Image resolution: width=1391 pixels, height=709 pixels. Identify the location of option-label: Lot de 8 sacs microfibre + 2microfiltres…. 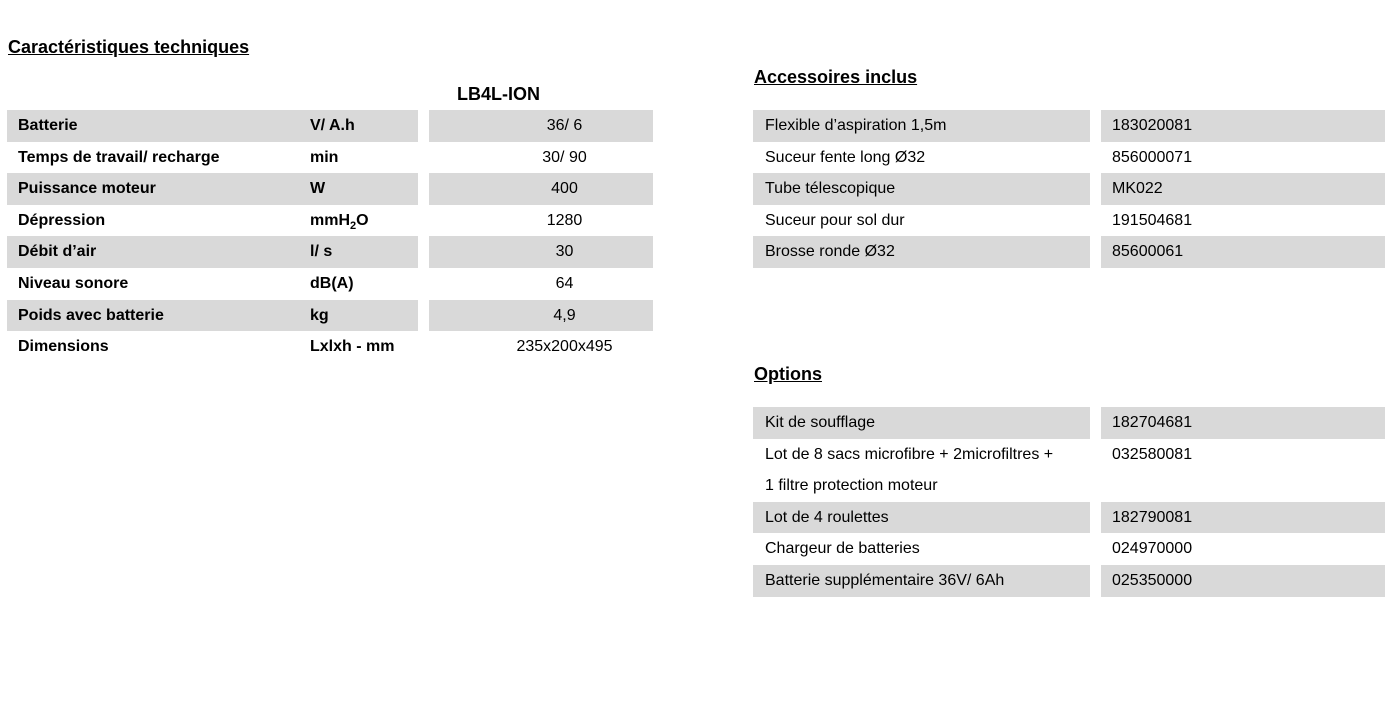
(921, 470).